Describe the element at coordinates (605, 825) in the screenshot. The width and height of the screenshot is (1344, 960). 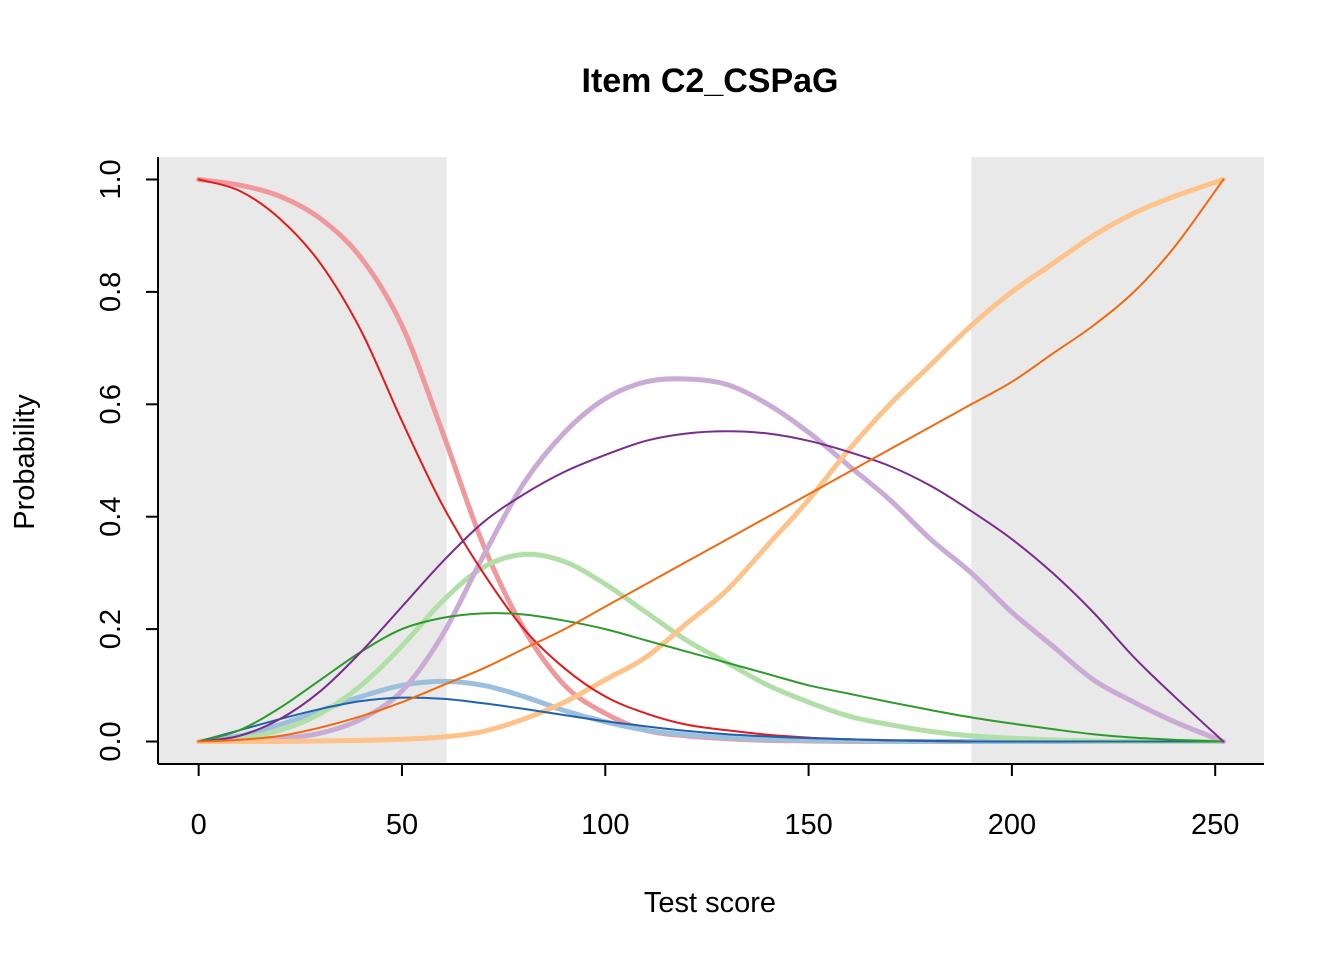
I see `x-tick-label: 100` at that location.